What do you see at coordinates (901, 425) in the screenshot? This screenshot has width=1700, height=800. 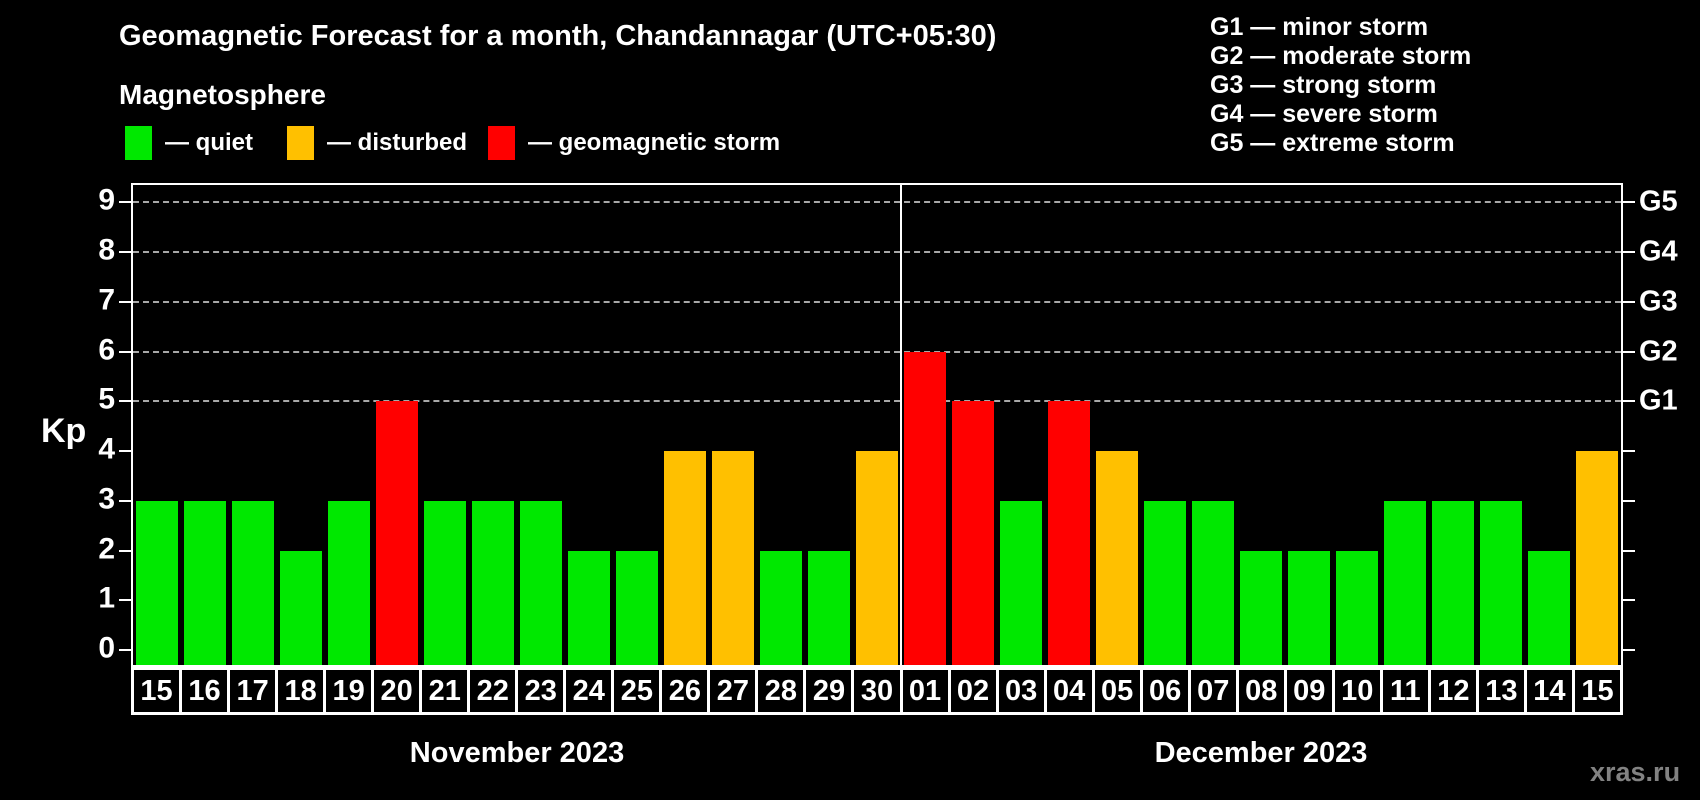 I see `month-separator` at bounding box center [901, 425].